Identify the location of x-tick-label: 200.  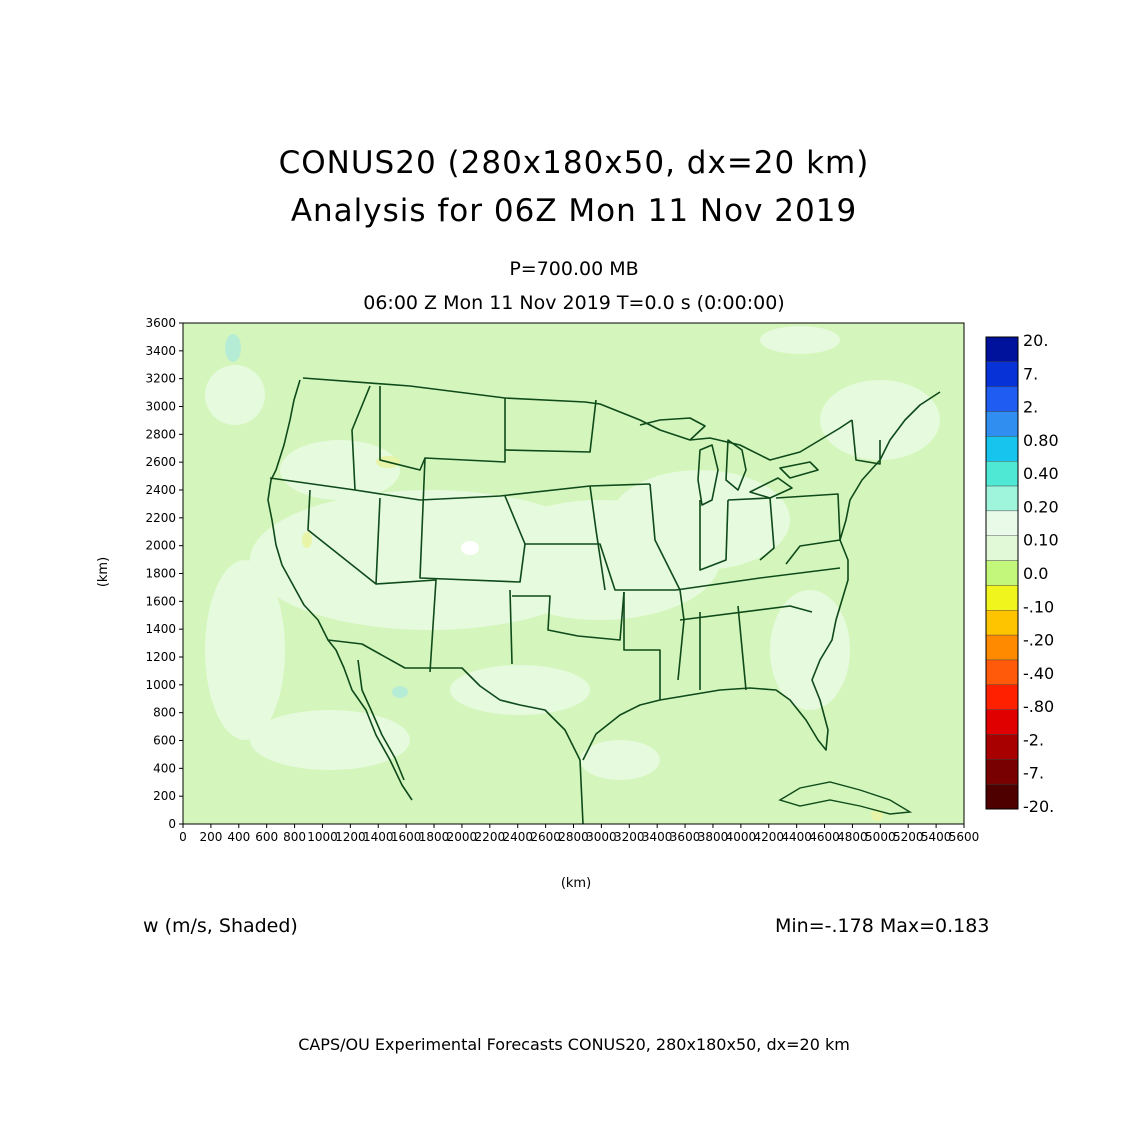
(210, 837).